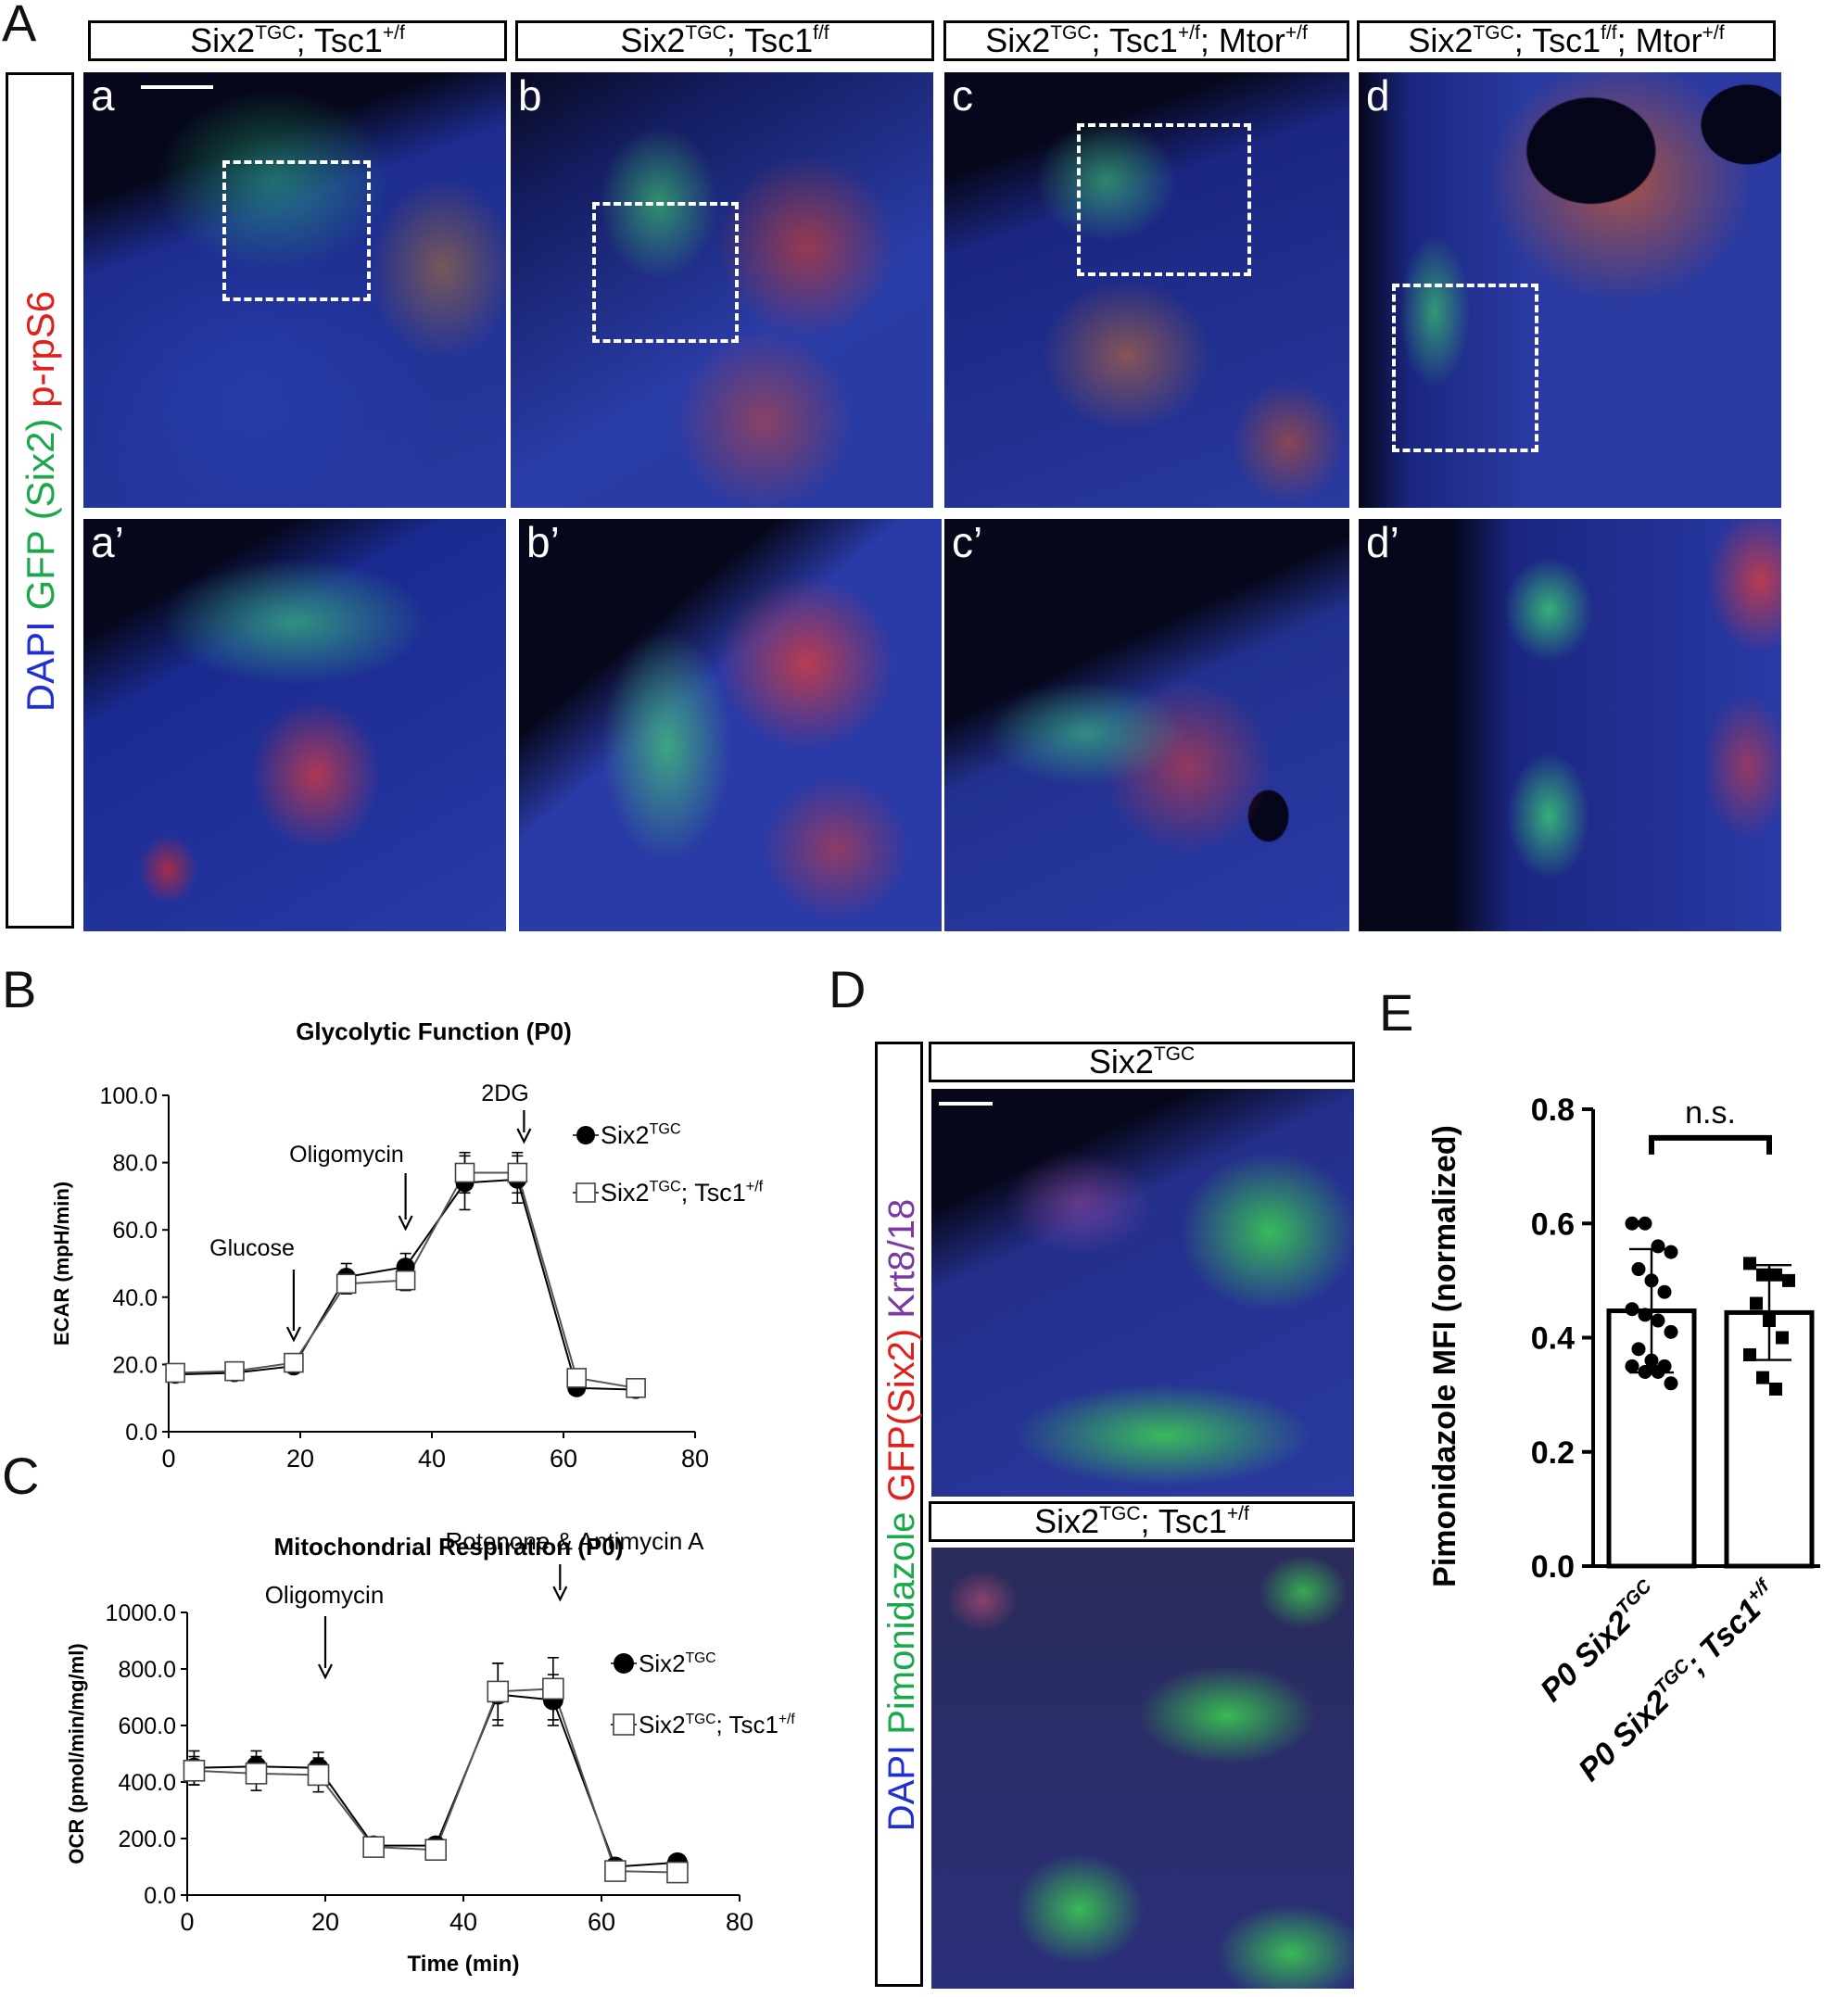  Describe the element at coordinates (1444, 1356) in the screenshot. I see `y-axis-label: Pimonidazole MFI (normalized)` at that location.